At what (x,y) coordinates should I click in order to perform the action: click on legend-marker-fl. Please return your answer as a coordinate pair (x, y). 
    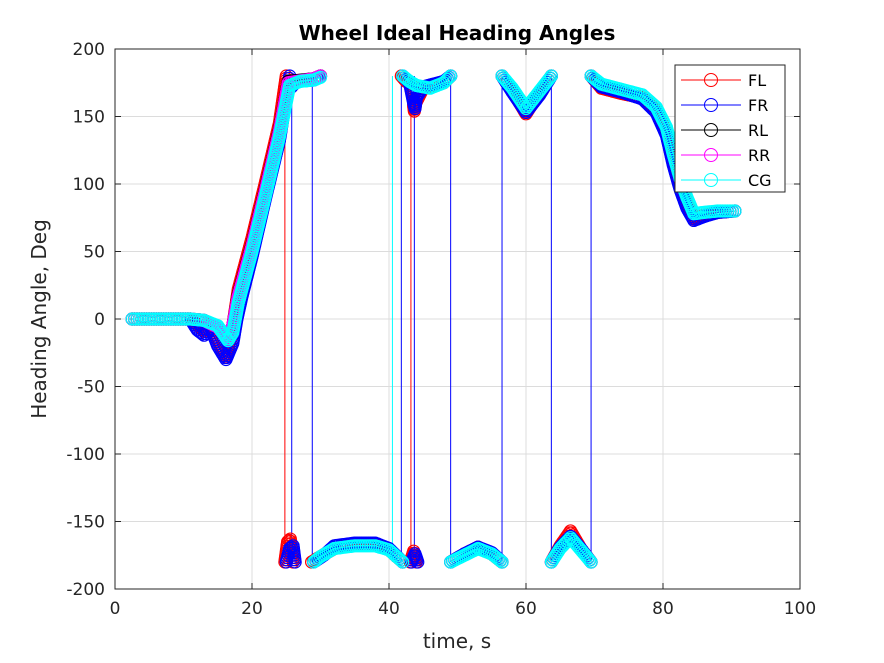
    Looking at the image, I should click on (711, 80).